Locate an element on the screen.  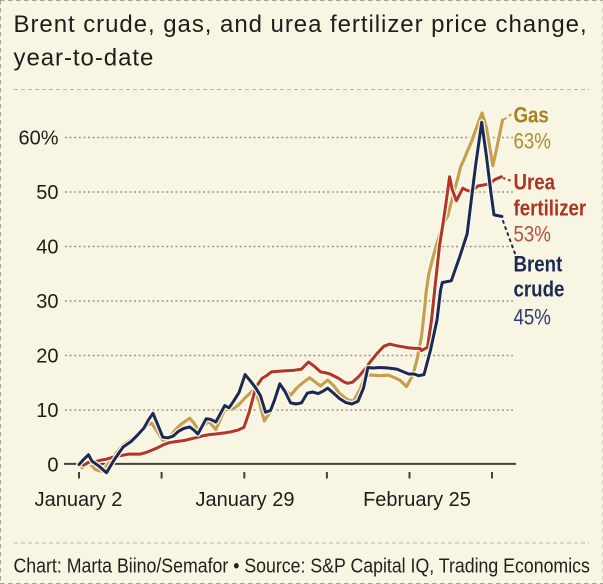
svg-text: Brent is located at coordinates (538, 265).